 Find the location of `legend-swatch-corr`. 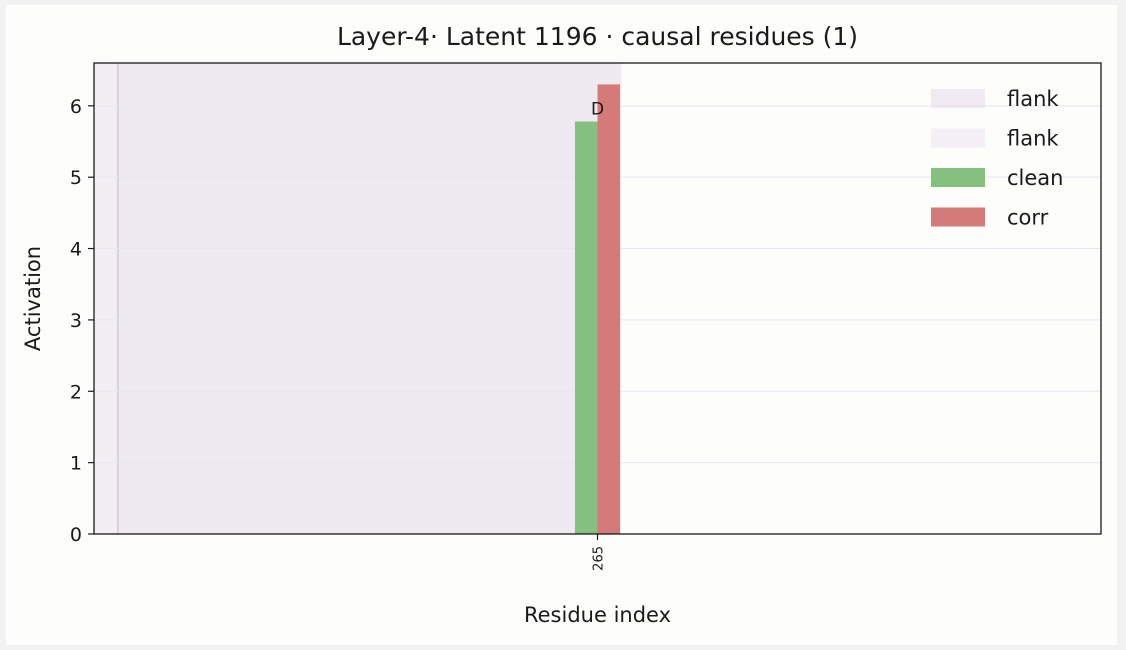

legend-swatch-corr is located at coordinates (958, 217).